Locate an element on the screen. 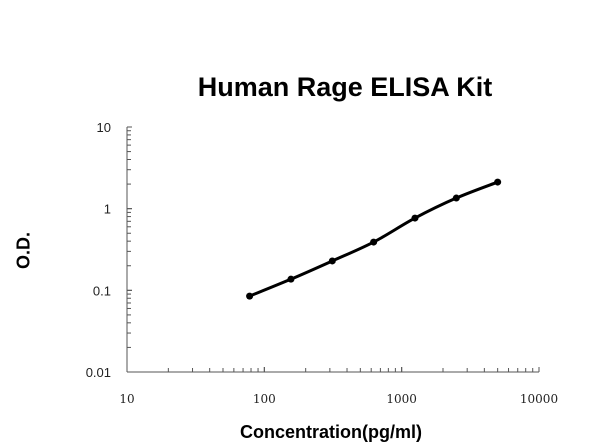 The image size is (600, 447). y-tick-label: 0.1 is located at coordinates (102, 290).